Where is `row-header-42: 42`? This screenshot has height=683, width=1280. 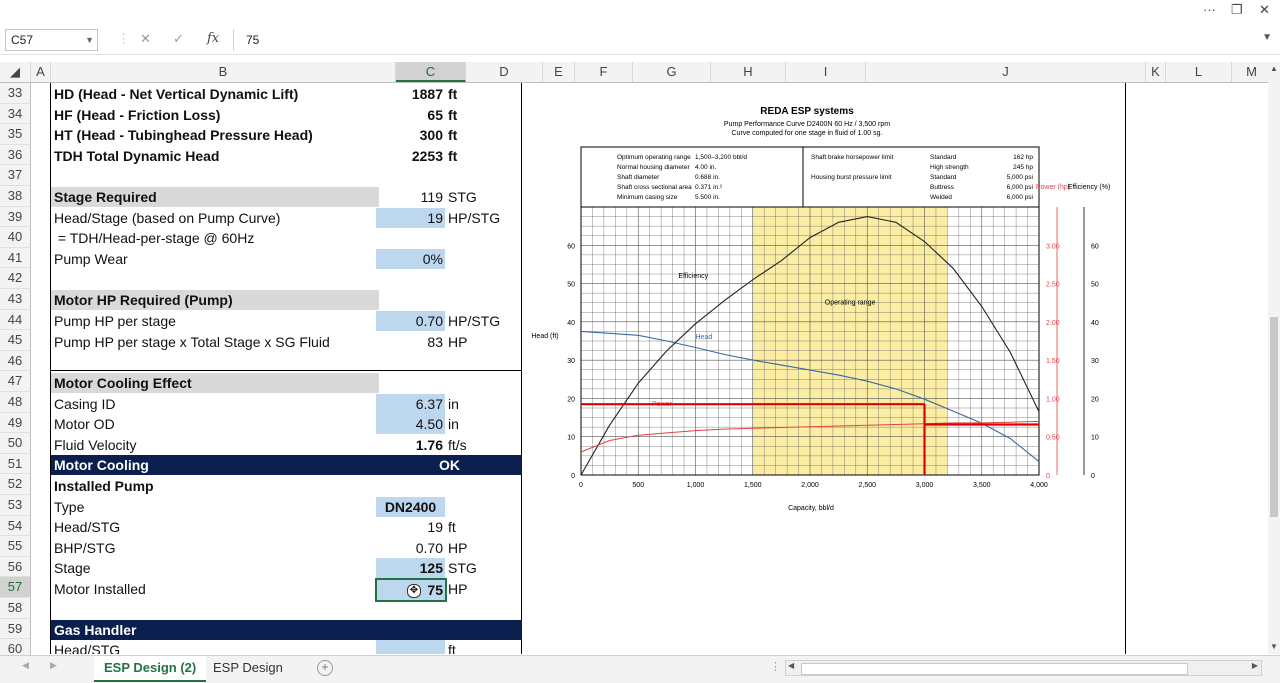
row-header-42: 42 is located at coordinates (15, 278).